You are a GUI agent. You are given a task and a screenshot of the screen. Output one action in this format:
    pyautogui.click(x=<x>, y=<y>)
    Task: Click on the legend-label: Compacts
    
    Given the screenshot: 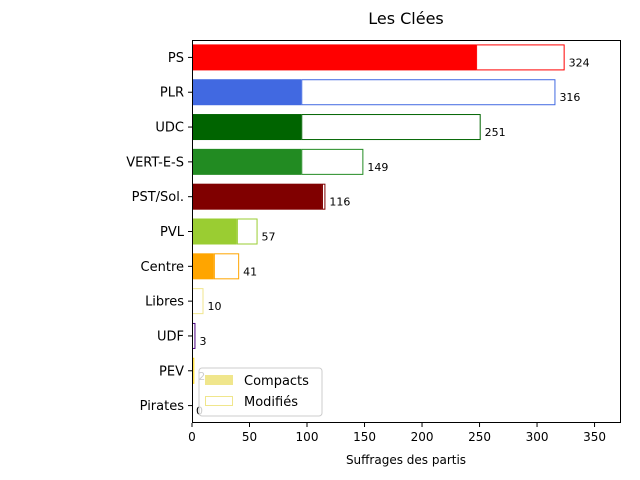 What is the action you would take?
    pyautogui.click(x=276, y=381)
    